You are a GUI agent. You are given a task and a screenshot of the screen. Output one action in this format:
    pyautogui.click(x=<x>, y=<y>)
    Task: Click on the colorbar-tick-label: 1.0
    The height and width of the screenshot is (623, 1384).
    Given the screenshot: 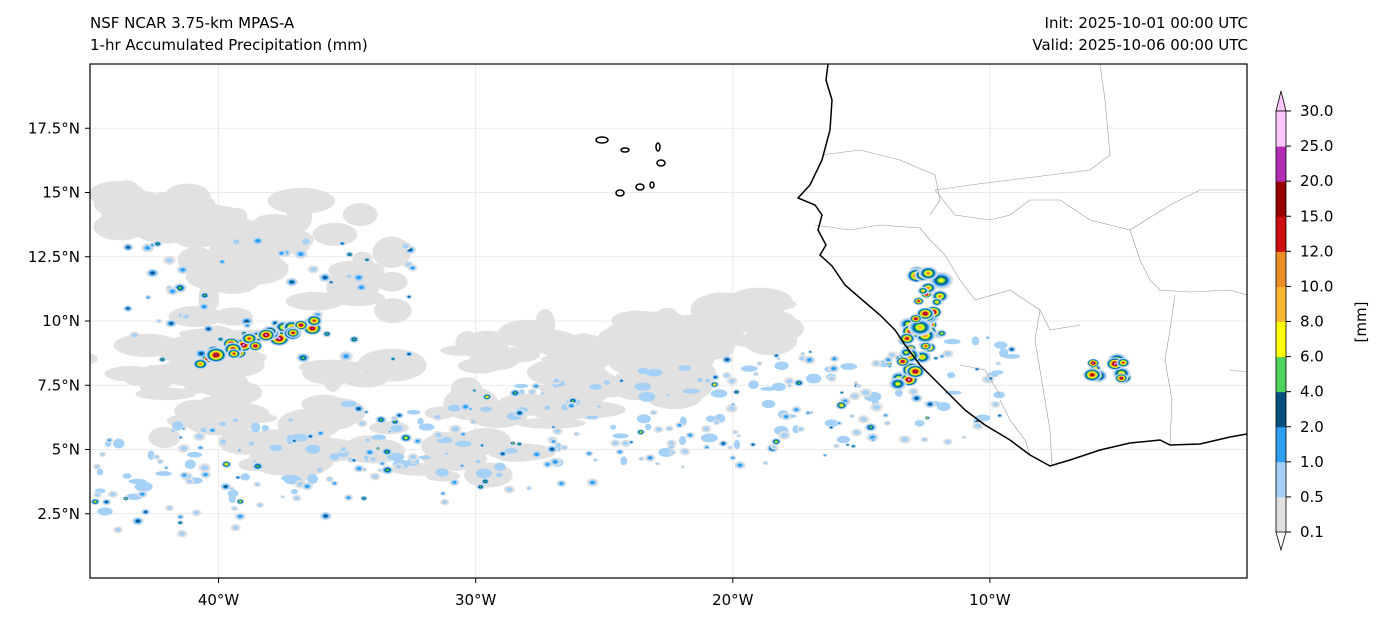 What is the action you would take?
    pyautogui.click(x=1312, y=462)
    